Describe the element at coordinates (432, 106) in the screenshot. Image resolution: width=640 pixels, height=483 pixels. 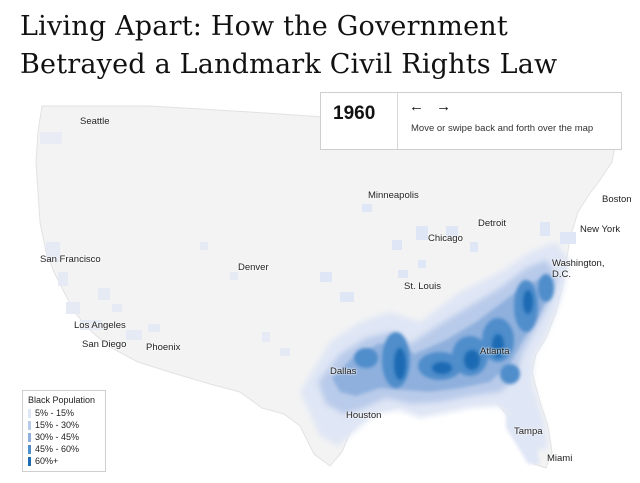
I see `arrows-icon: ← →` at that location.